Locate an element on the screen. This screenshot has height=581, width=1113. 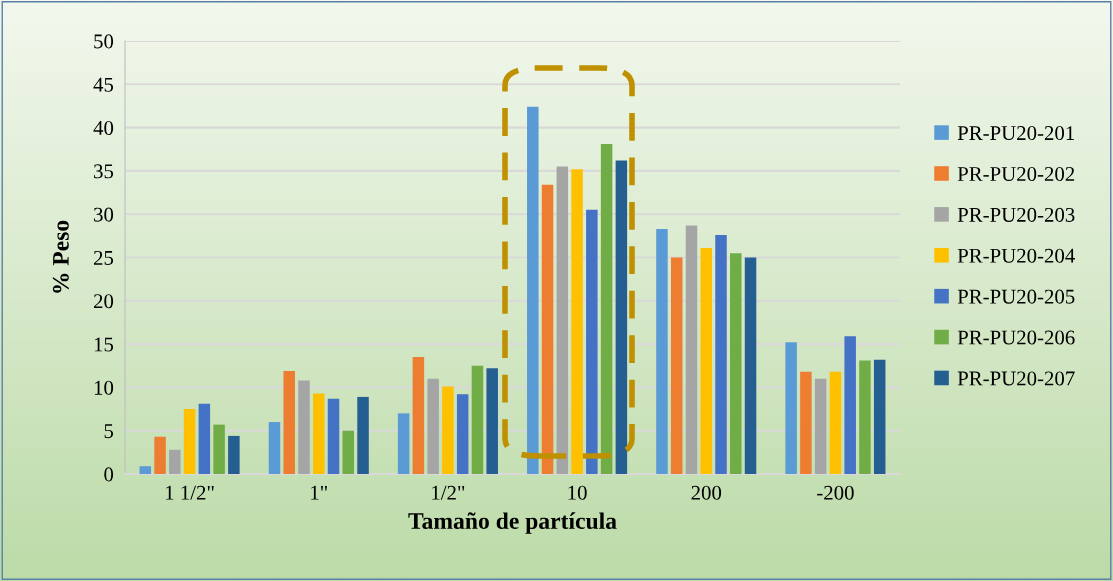
legend-label: PR-PU20-204 is located at coordinates (1016, 255).